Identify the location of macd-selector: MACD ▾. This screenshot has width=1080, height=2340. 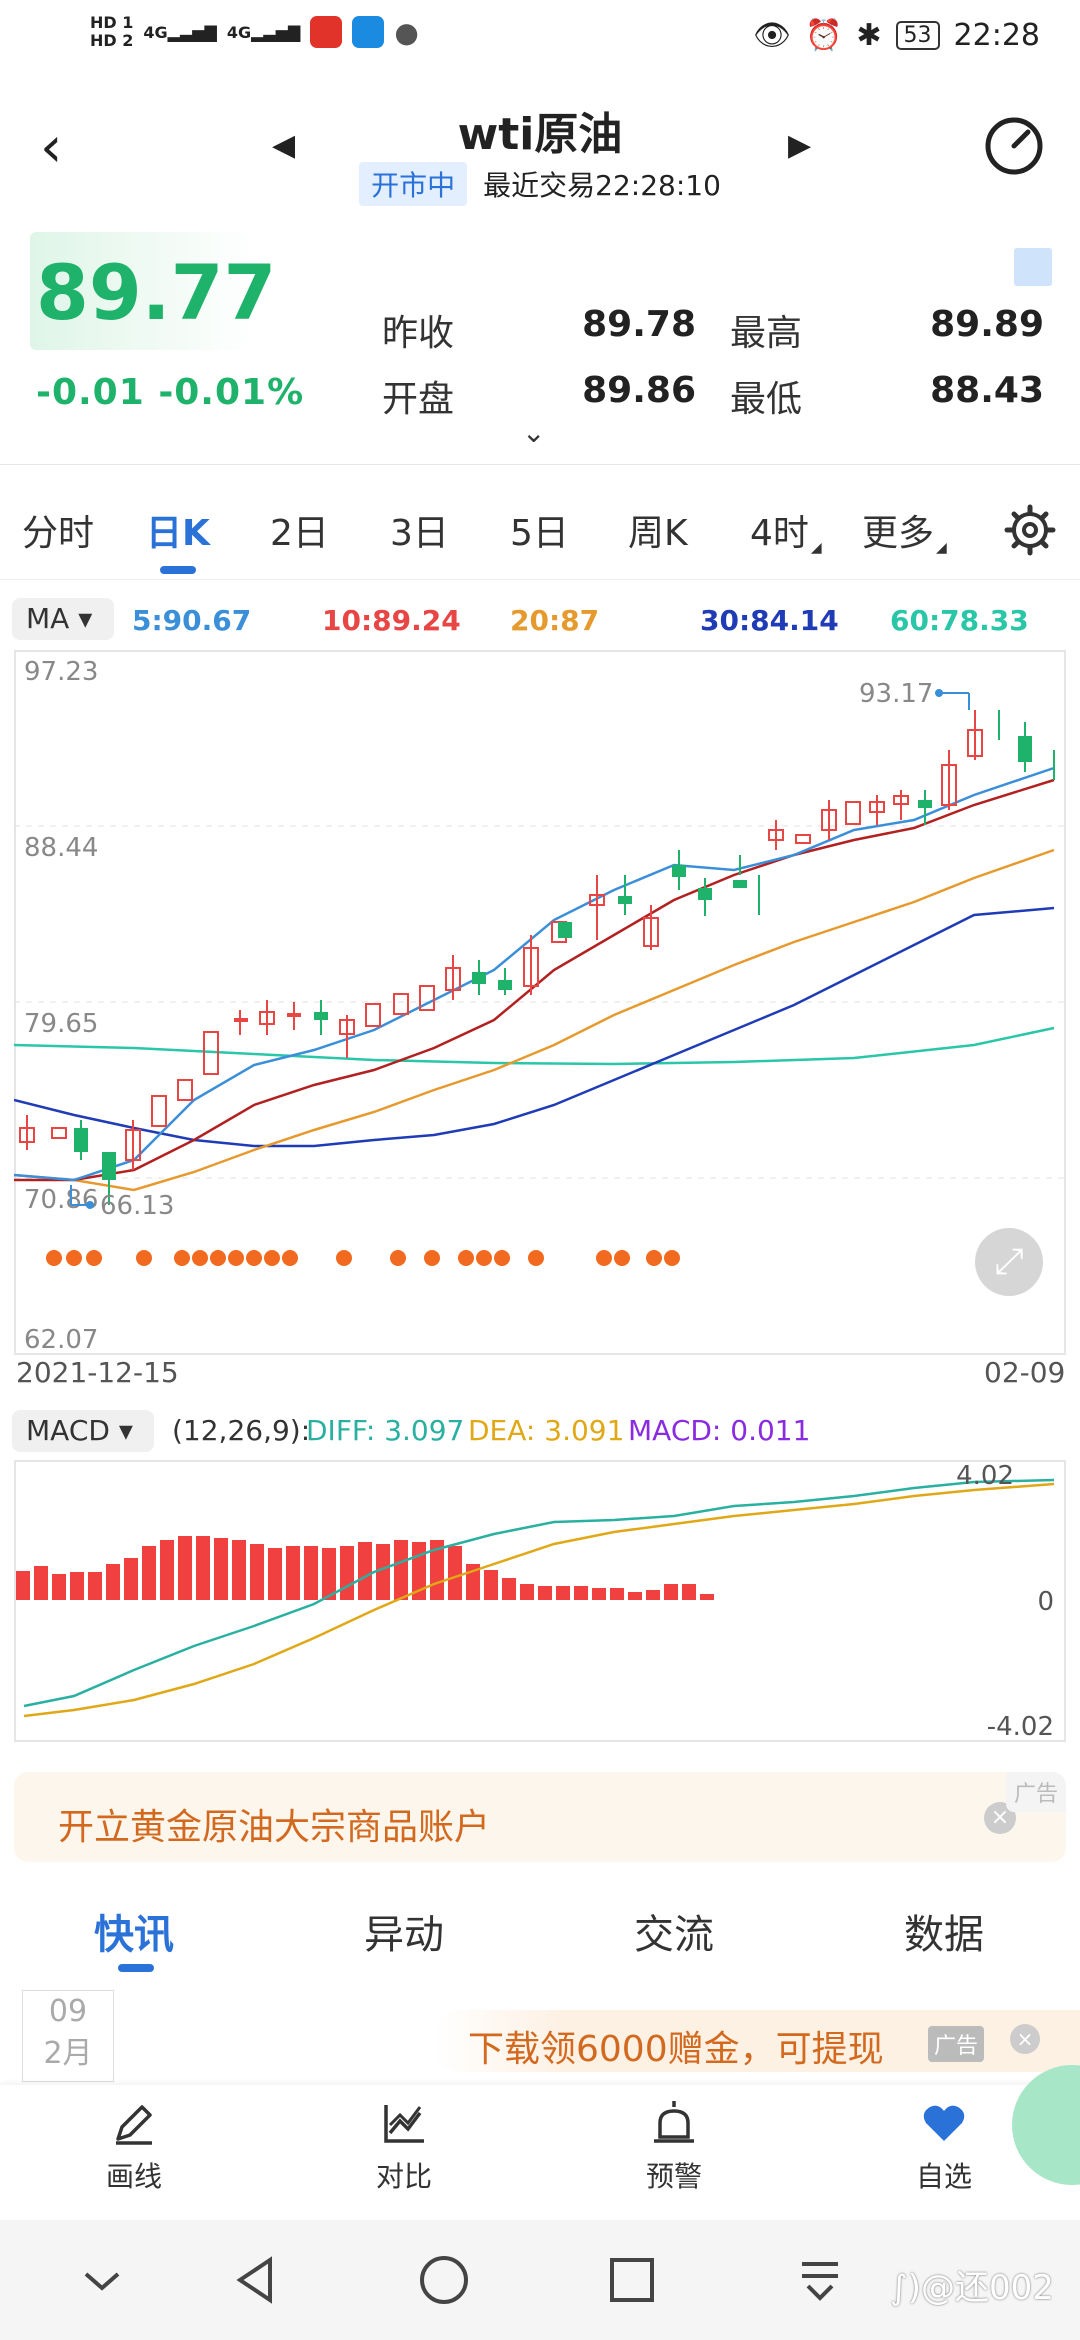
(83, 1431).